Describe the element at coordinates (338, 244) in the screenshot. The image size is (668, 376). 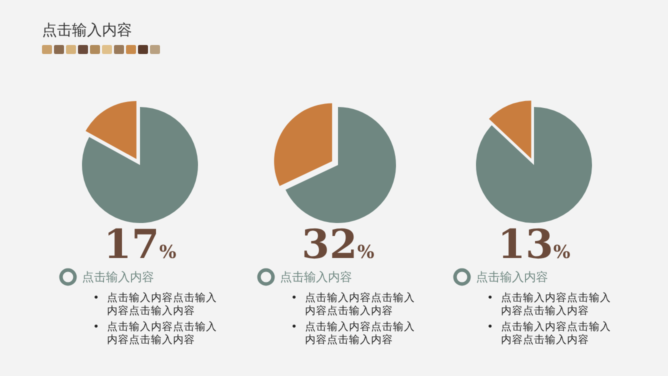
I see `text: 32%` at that location.